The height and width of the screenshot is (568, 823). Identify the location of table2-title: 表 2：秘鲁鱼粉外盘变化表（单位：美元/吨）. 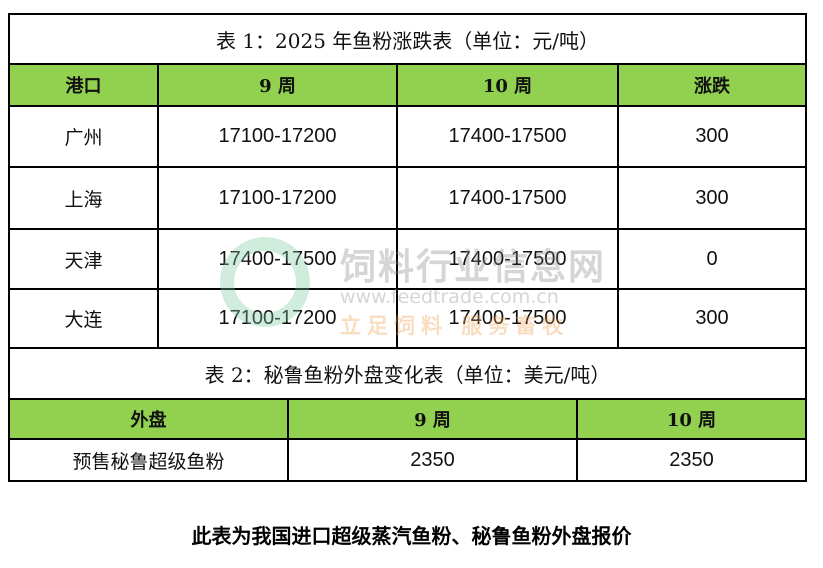
(407, 373).